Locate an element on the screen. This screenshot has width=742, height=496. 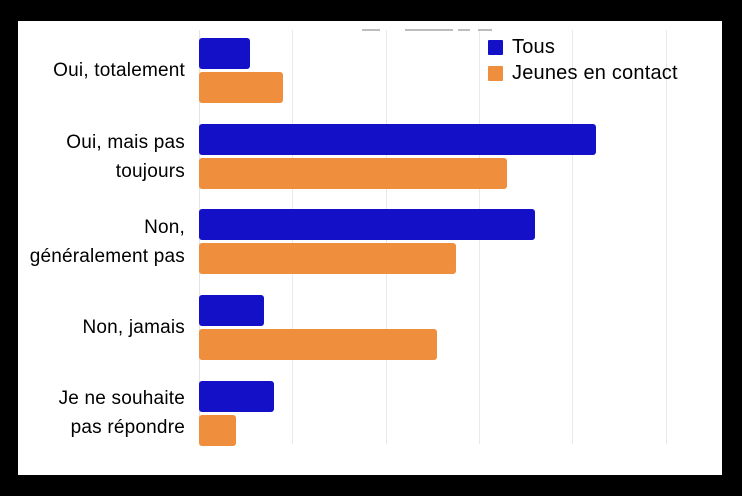
category-label-1: Oui, mais pas toujours is located at coordinates (125, 156).